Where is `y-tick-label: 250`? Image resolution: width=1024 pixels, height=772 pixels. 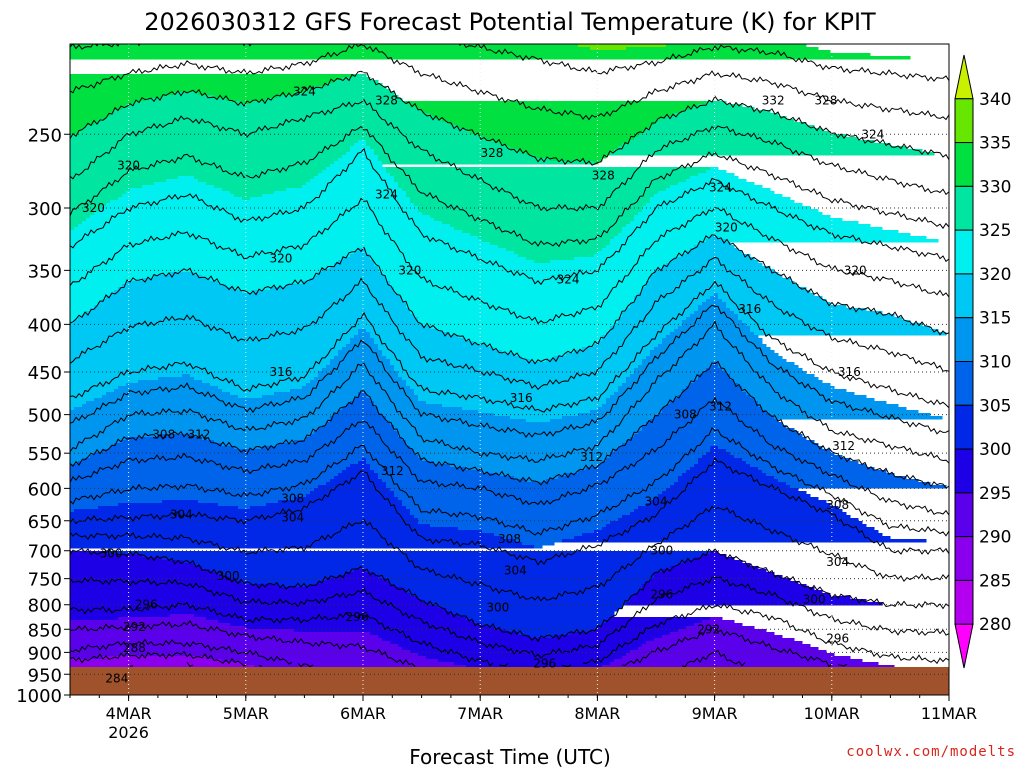
y-tick-label: 250 is located at coordinates (45, 135).